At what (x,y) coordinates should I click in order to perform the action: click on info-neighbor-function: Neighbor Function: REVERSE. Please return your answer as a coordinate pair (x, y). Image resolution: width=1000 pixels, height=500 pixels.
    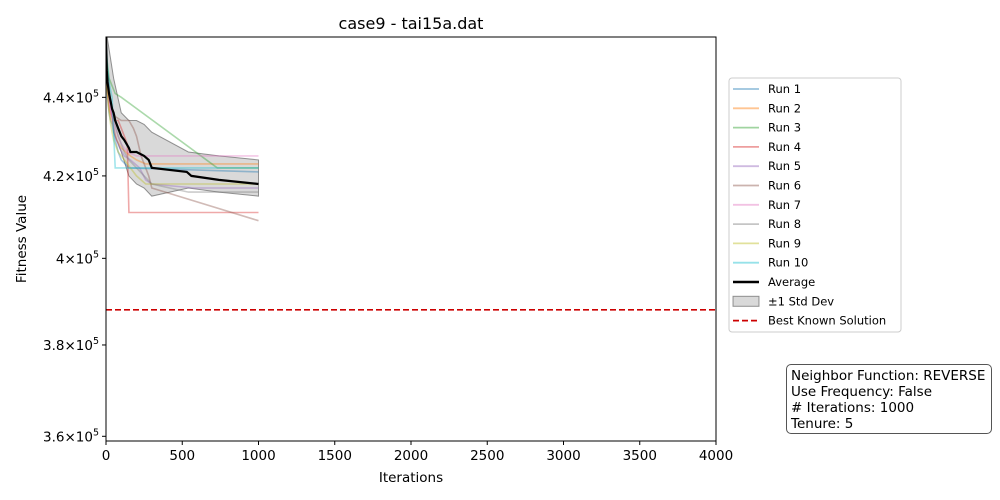
    Looking at the image, I should click on (888, 376).